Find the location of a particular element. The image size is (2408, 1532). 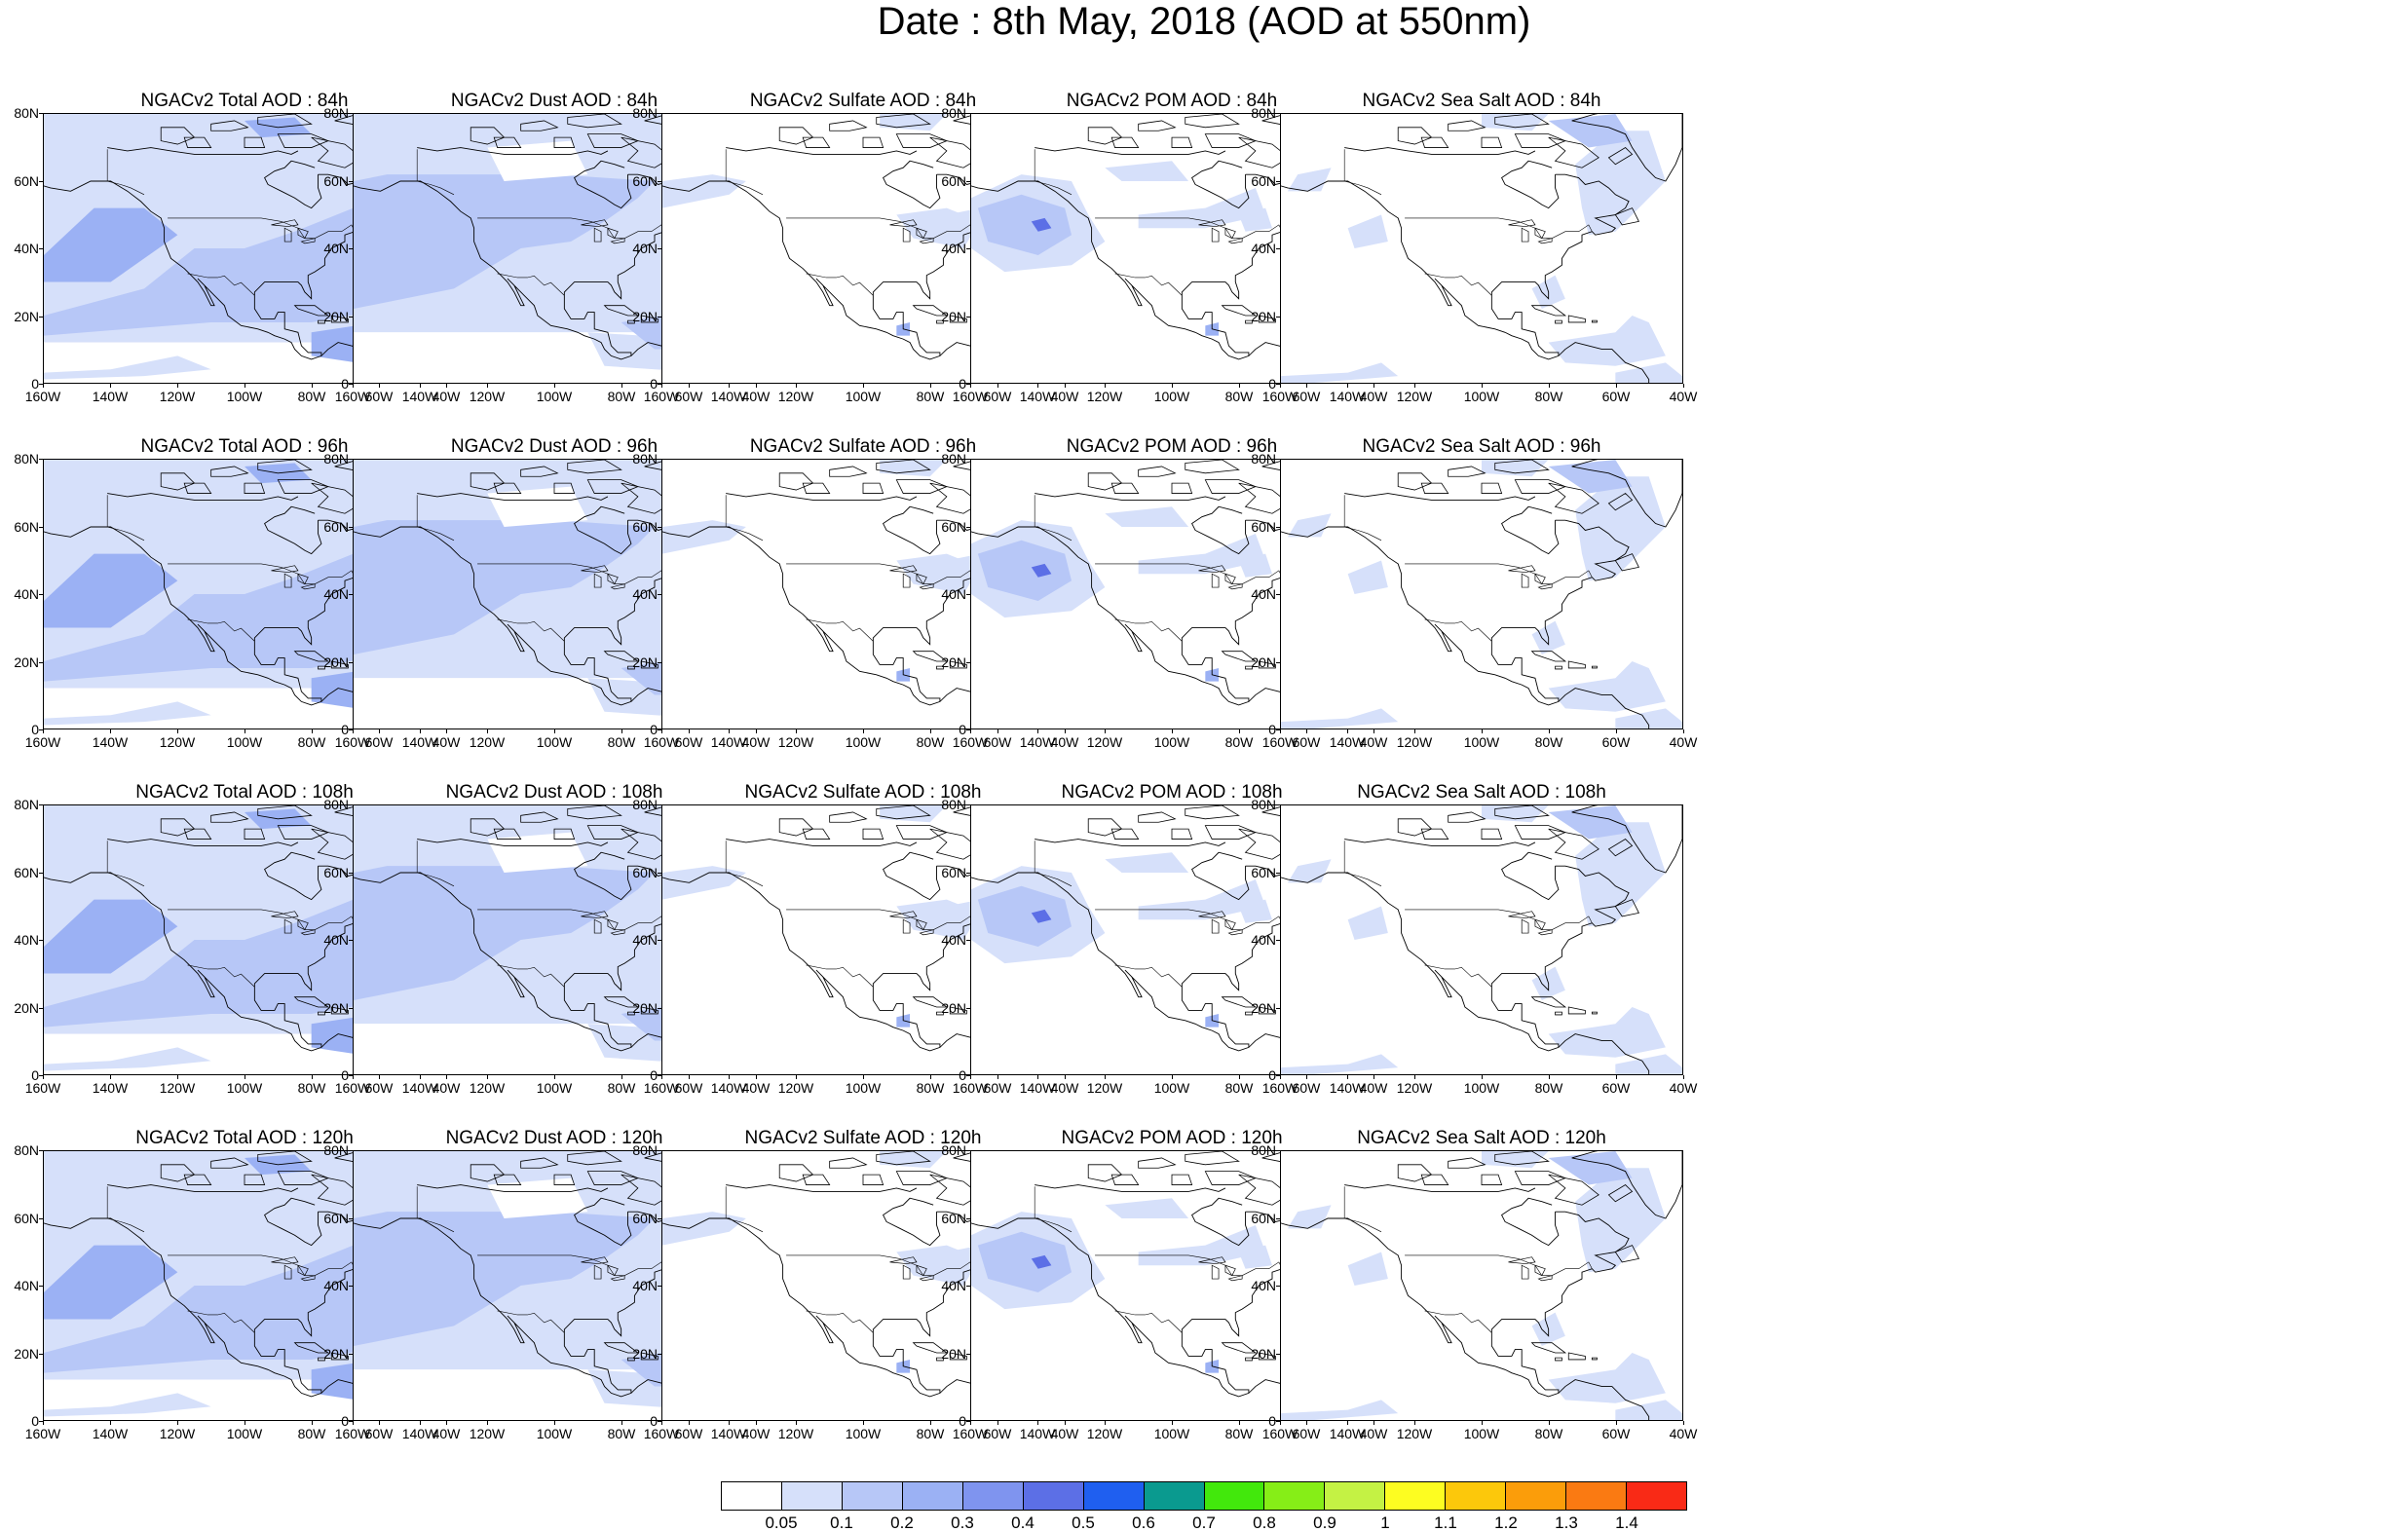

panel-title: NGACv2 Sulfate AOD : 96h is located at coordinates (863, 446).